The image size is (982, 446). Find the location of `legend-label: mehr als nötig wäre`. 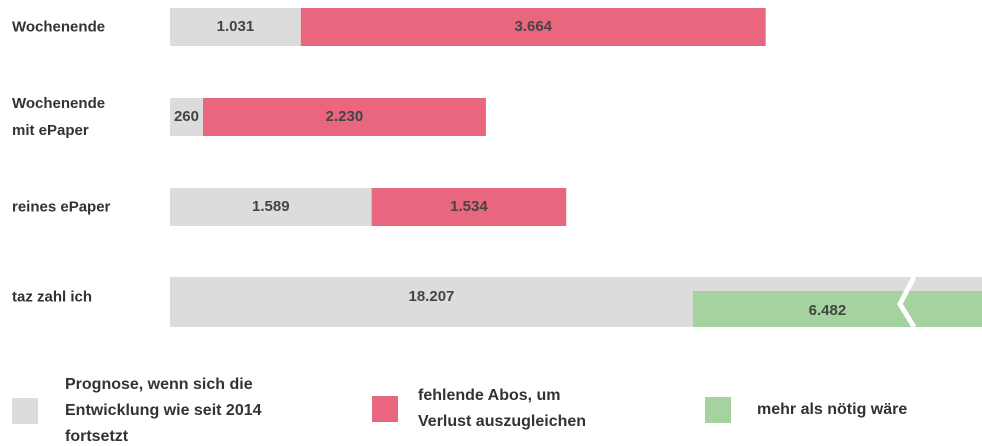

legend-label: mehr als nötig wäre is located at coordinates (832, 409).